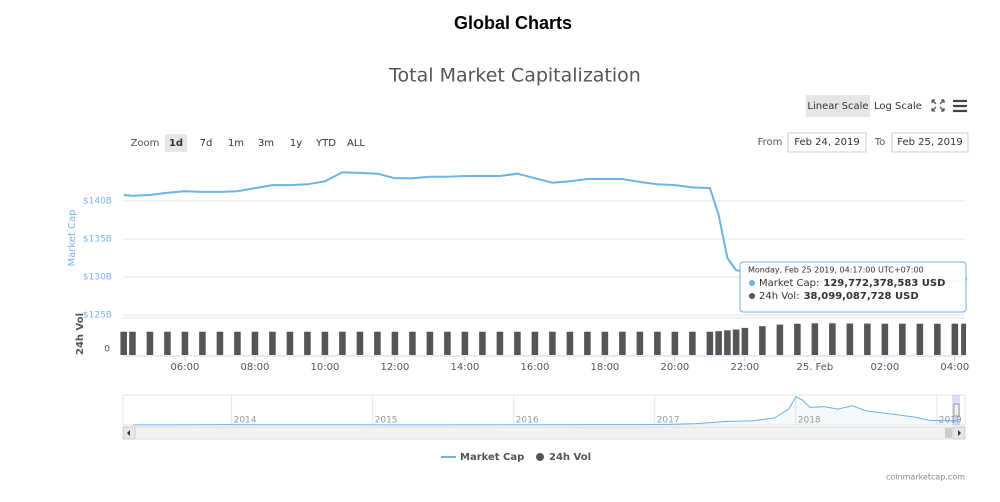  Describe the element at coordinates (770, 142) in the screenshot. I see `from-label: From` at that location.